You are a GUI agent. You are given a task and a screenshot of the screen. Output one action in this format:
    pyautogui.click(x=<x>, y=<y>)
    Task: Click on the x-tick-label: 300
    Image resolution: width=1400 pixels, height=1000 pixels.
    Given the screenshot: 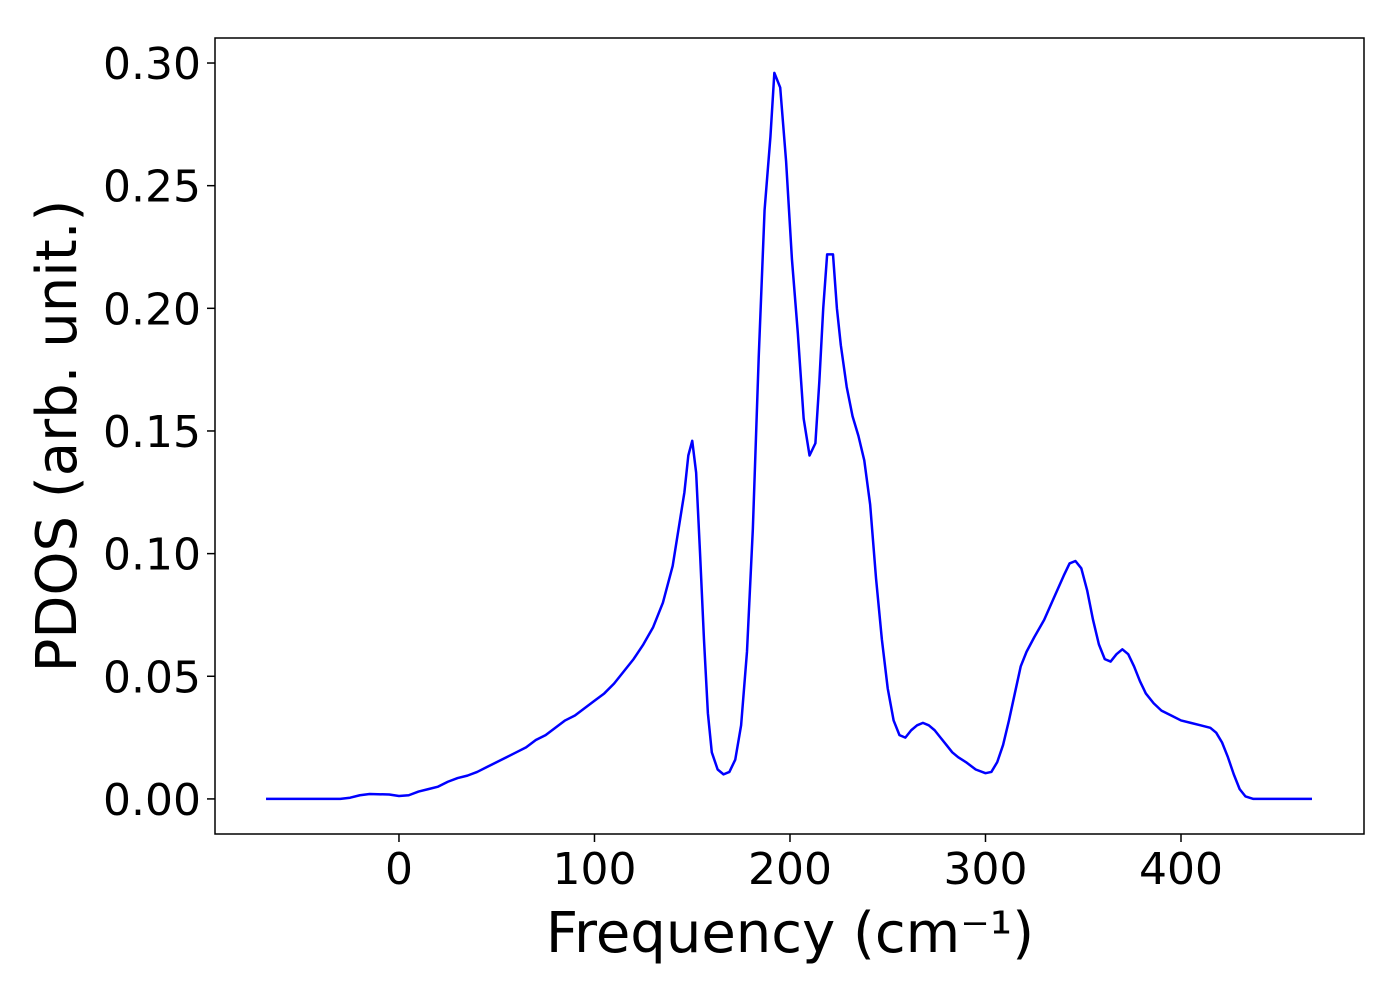 What is the action you would take?
    pyautogui.click(x=986, y=869)
    